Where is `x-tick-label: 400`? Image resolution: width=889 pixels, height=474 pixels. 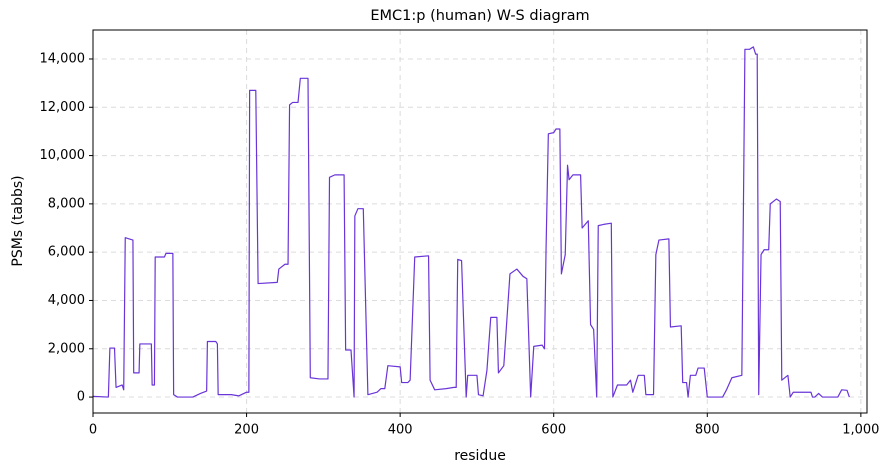
x-tick-label: 400 is located at coordinates (400, 430).